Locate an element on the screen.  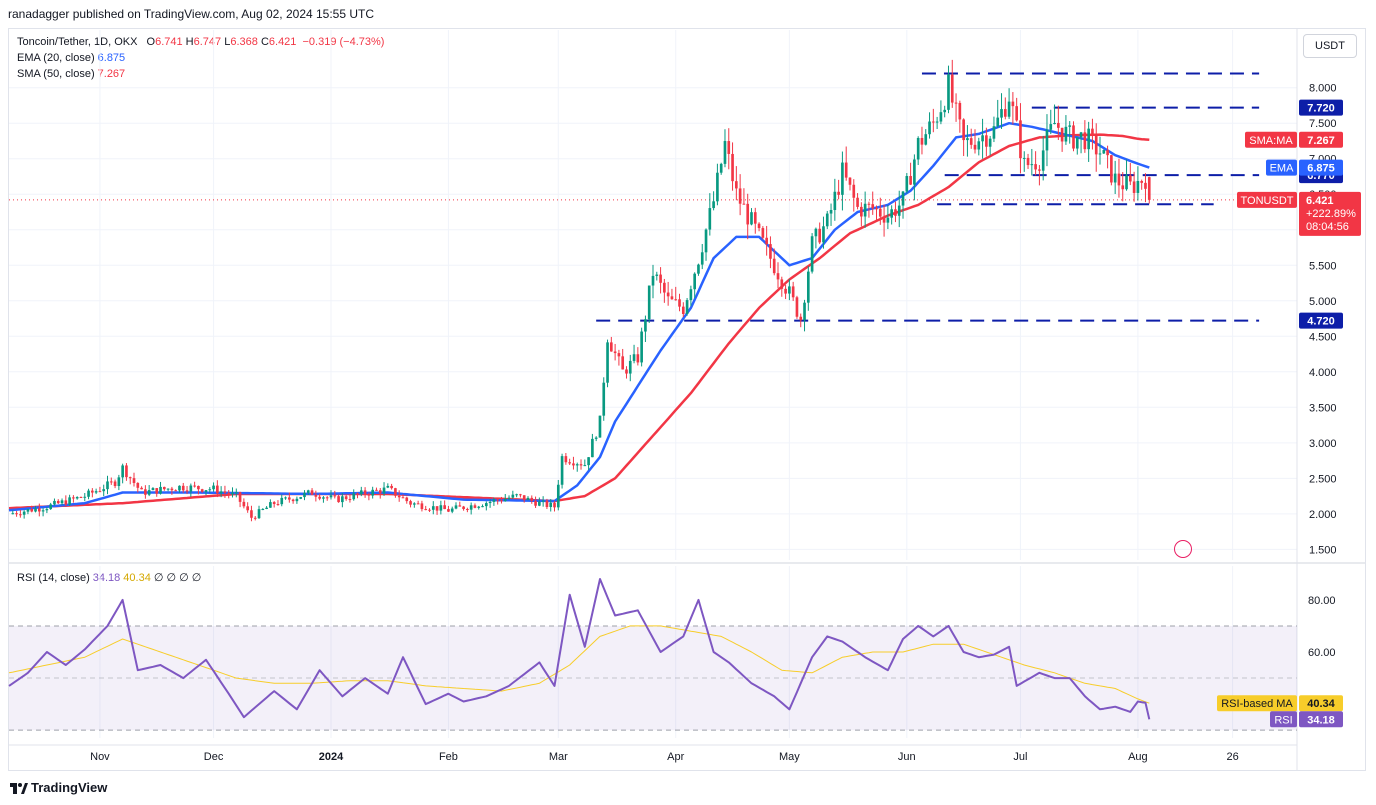
tradingview-logo-icon is located at coordinates (19, 788).